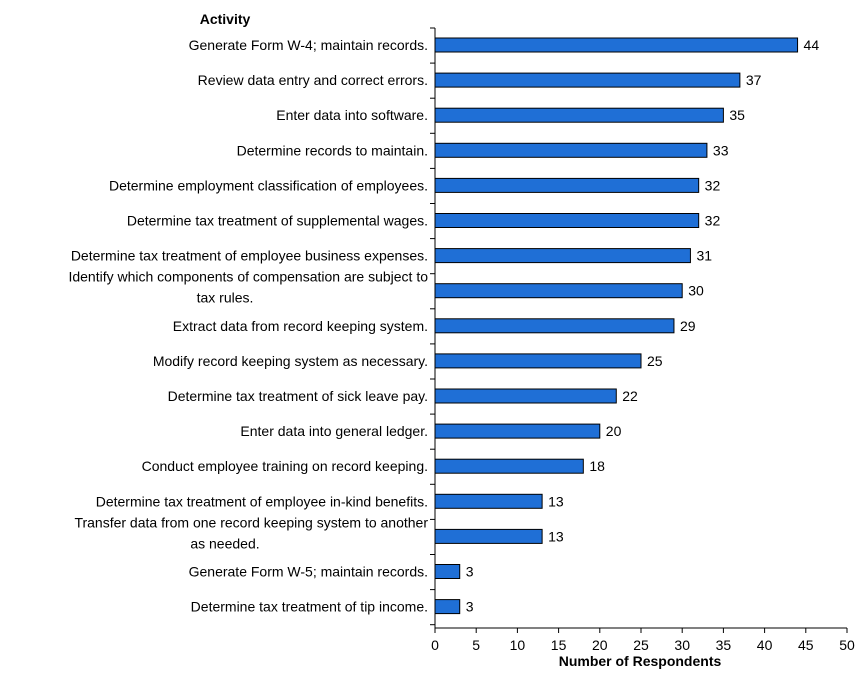  What do you see at coordinates (765, 645) in the screenshot?
I see `x-tick-label-8: 40` at bounding box center [765, 645].